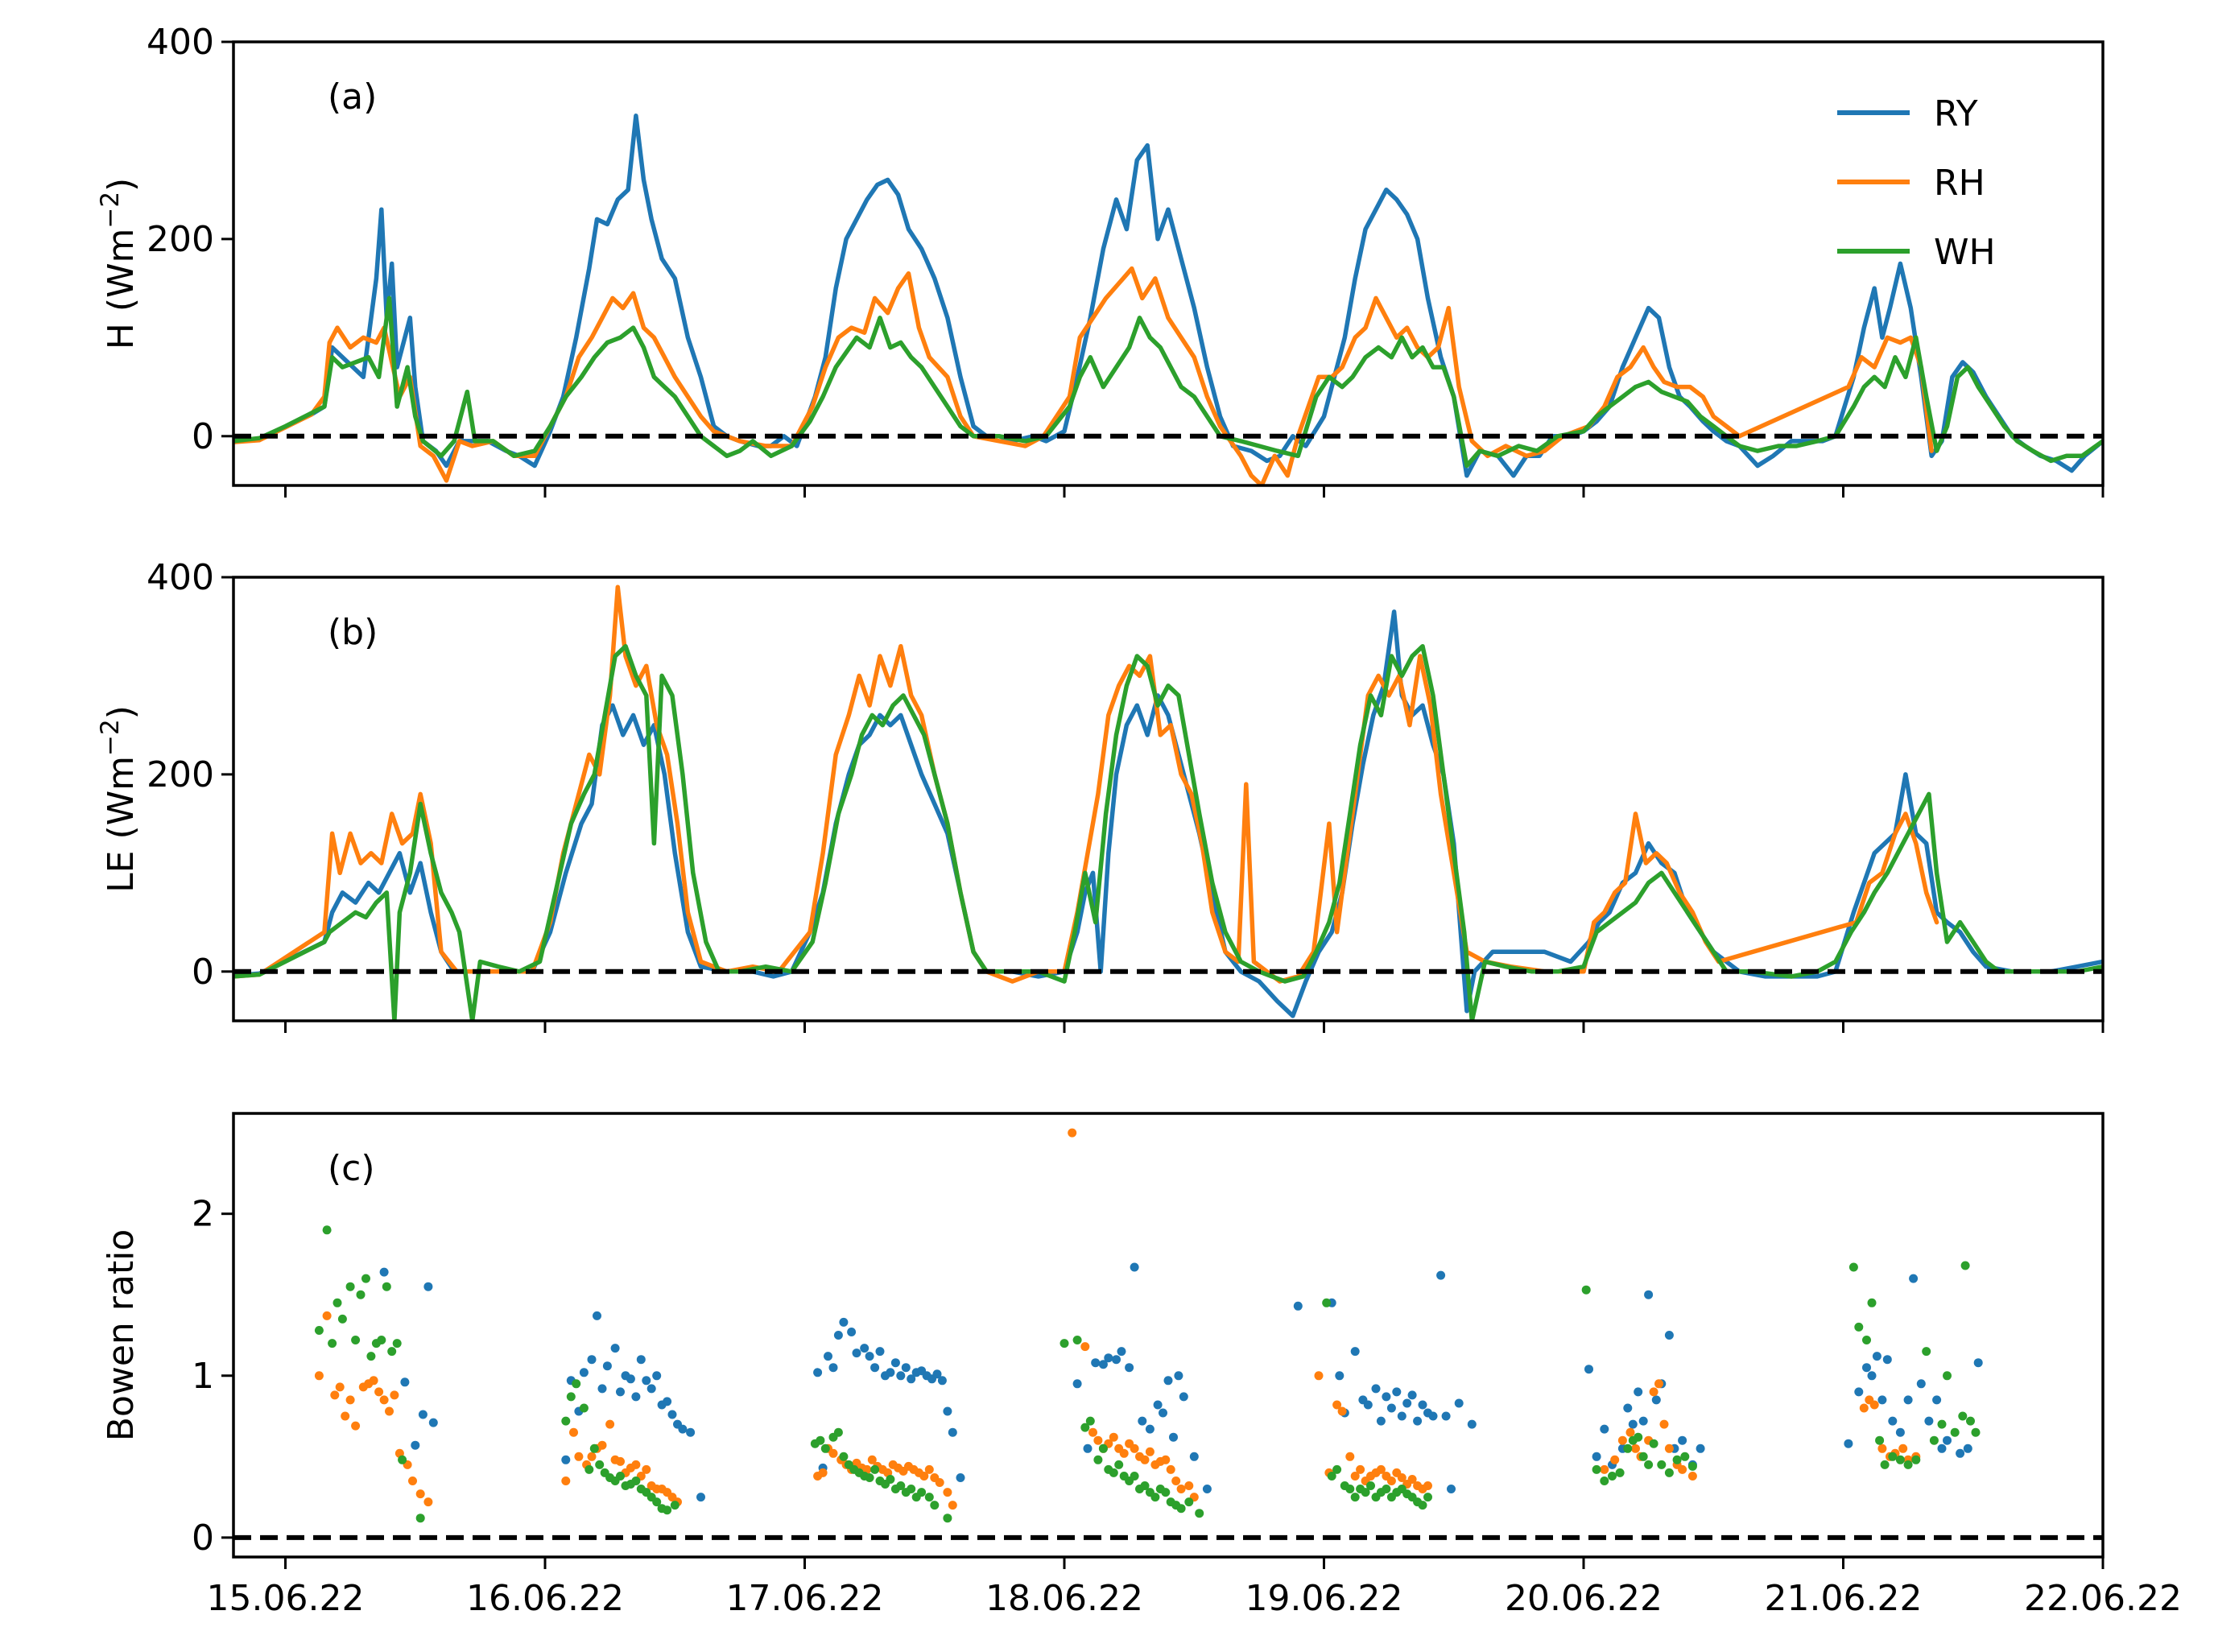  Describe the element at coordinates (1083, 376) in the screenshot. I see `series-line-rh` at that location.